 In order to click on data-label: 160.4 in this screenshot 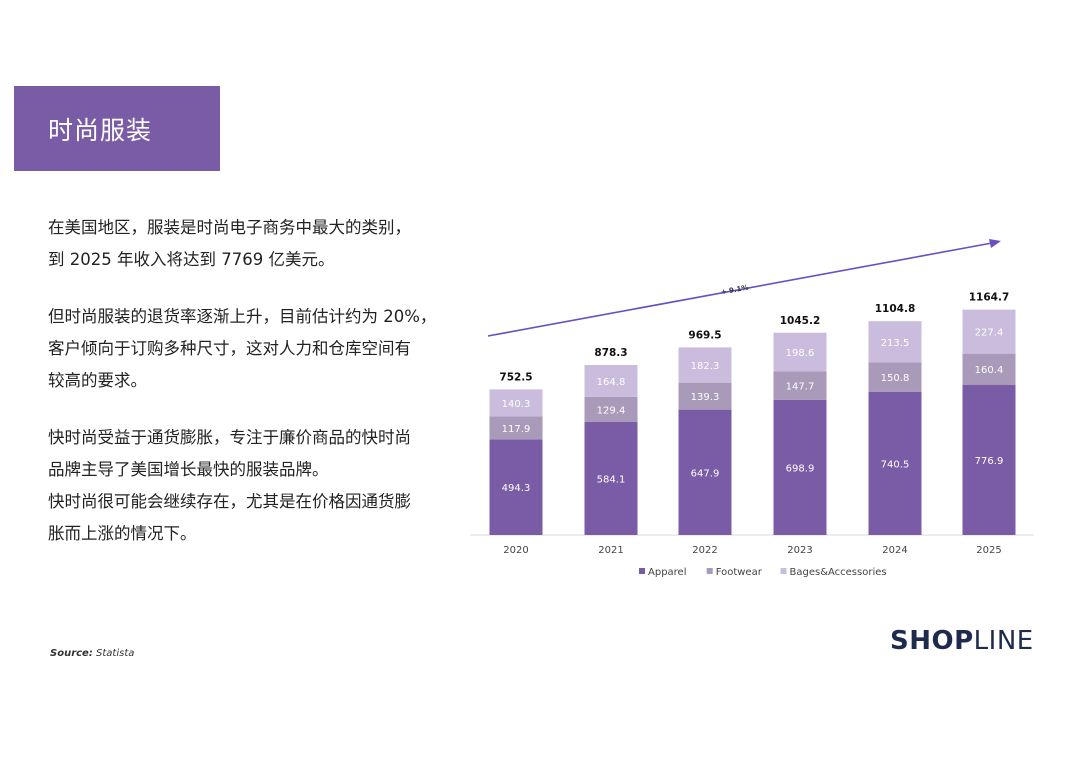, I will do `click(989, 370)`.